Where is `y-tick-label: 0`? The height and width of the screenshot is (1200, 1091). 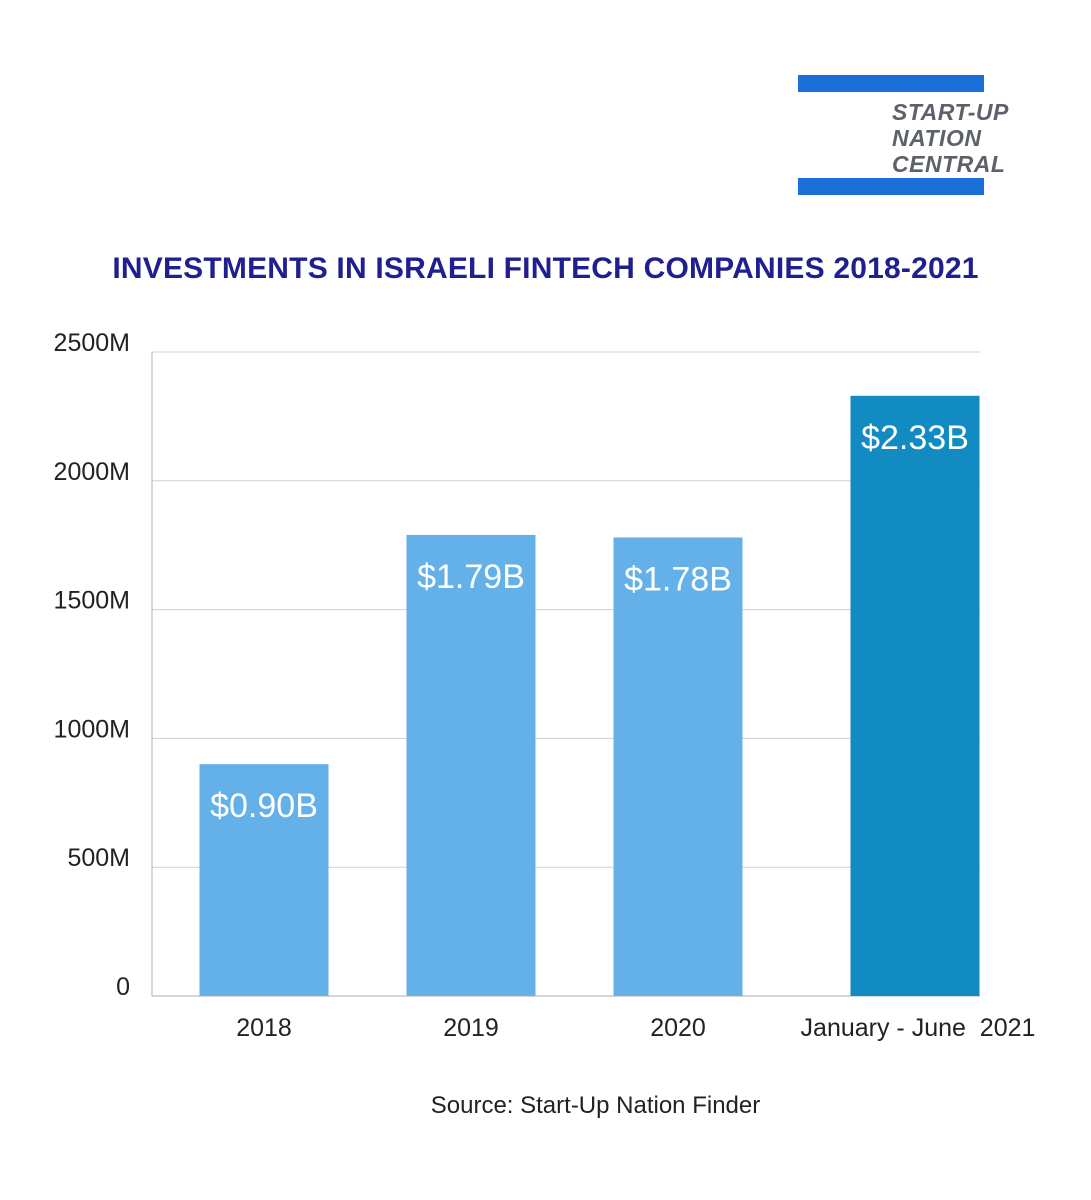 y-tick-label: 0 is located at coordinates (123, 987).